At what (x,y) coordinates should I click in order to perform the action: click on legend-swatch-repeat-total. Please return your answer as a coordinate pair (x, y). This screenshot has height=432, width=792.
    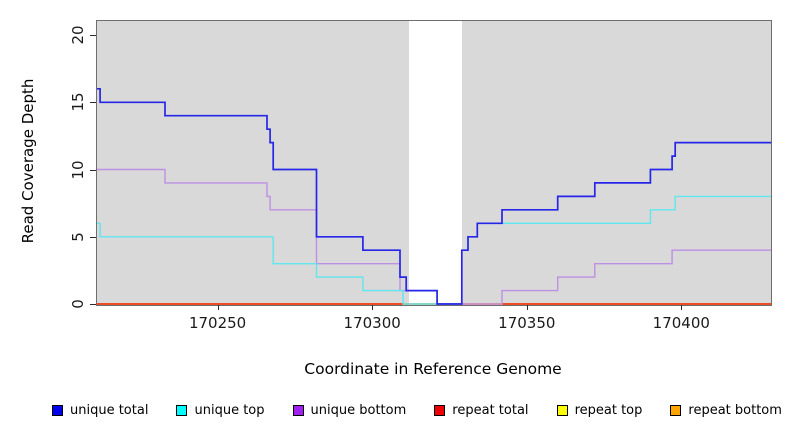
    Looking at the image, I should click on (440, 410).